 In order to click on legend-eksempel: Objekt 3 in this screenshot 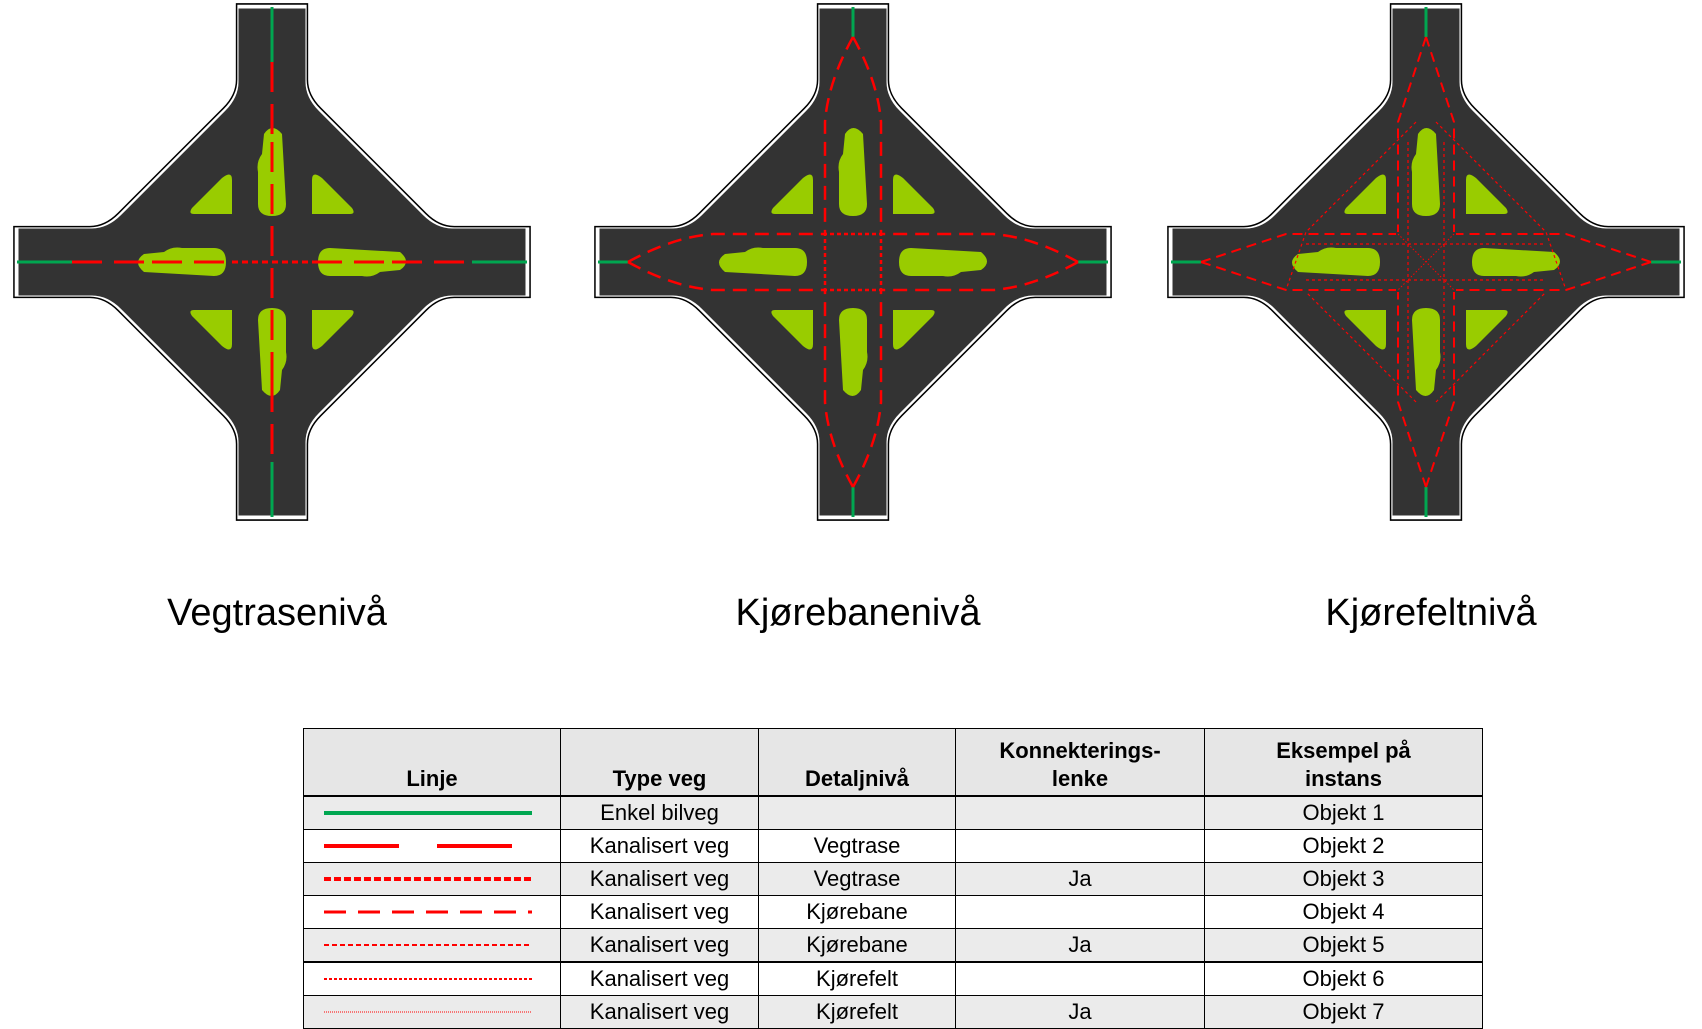, I will do `click(1343, 879)`.